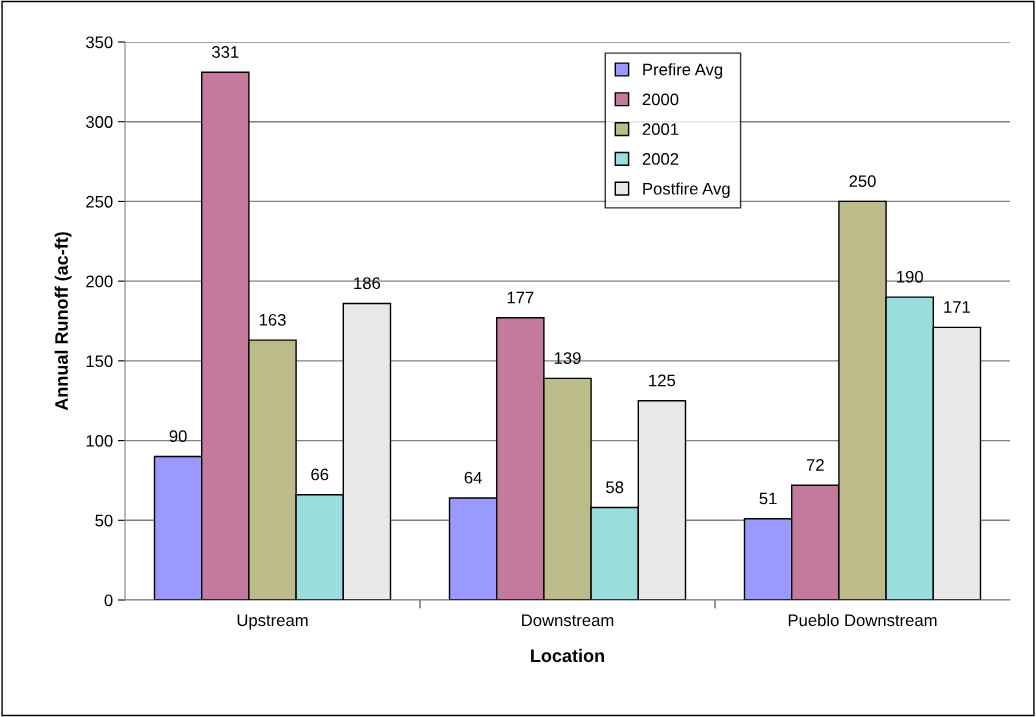 The width and height of the screenshot is (1036, 717). What do you see at coordinates (862, 620) in the screenshot?
I see `x-tick-label: Pueblo Downstream` at bounding box center [862, 620].